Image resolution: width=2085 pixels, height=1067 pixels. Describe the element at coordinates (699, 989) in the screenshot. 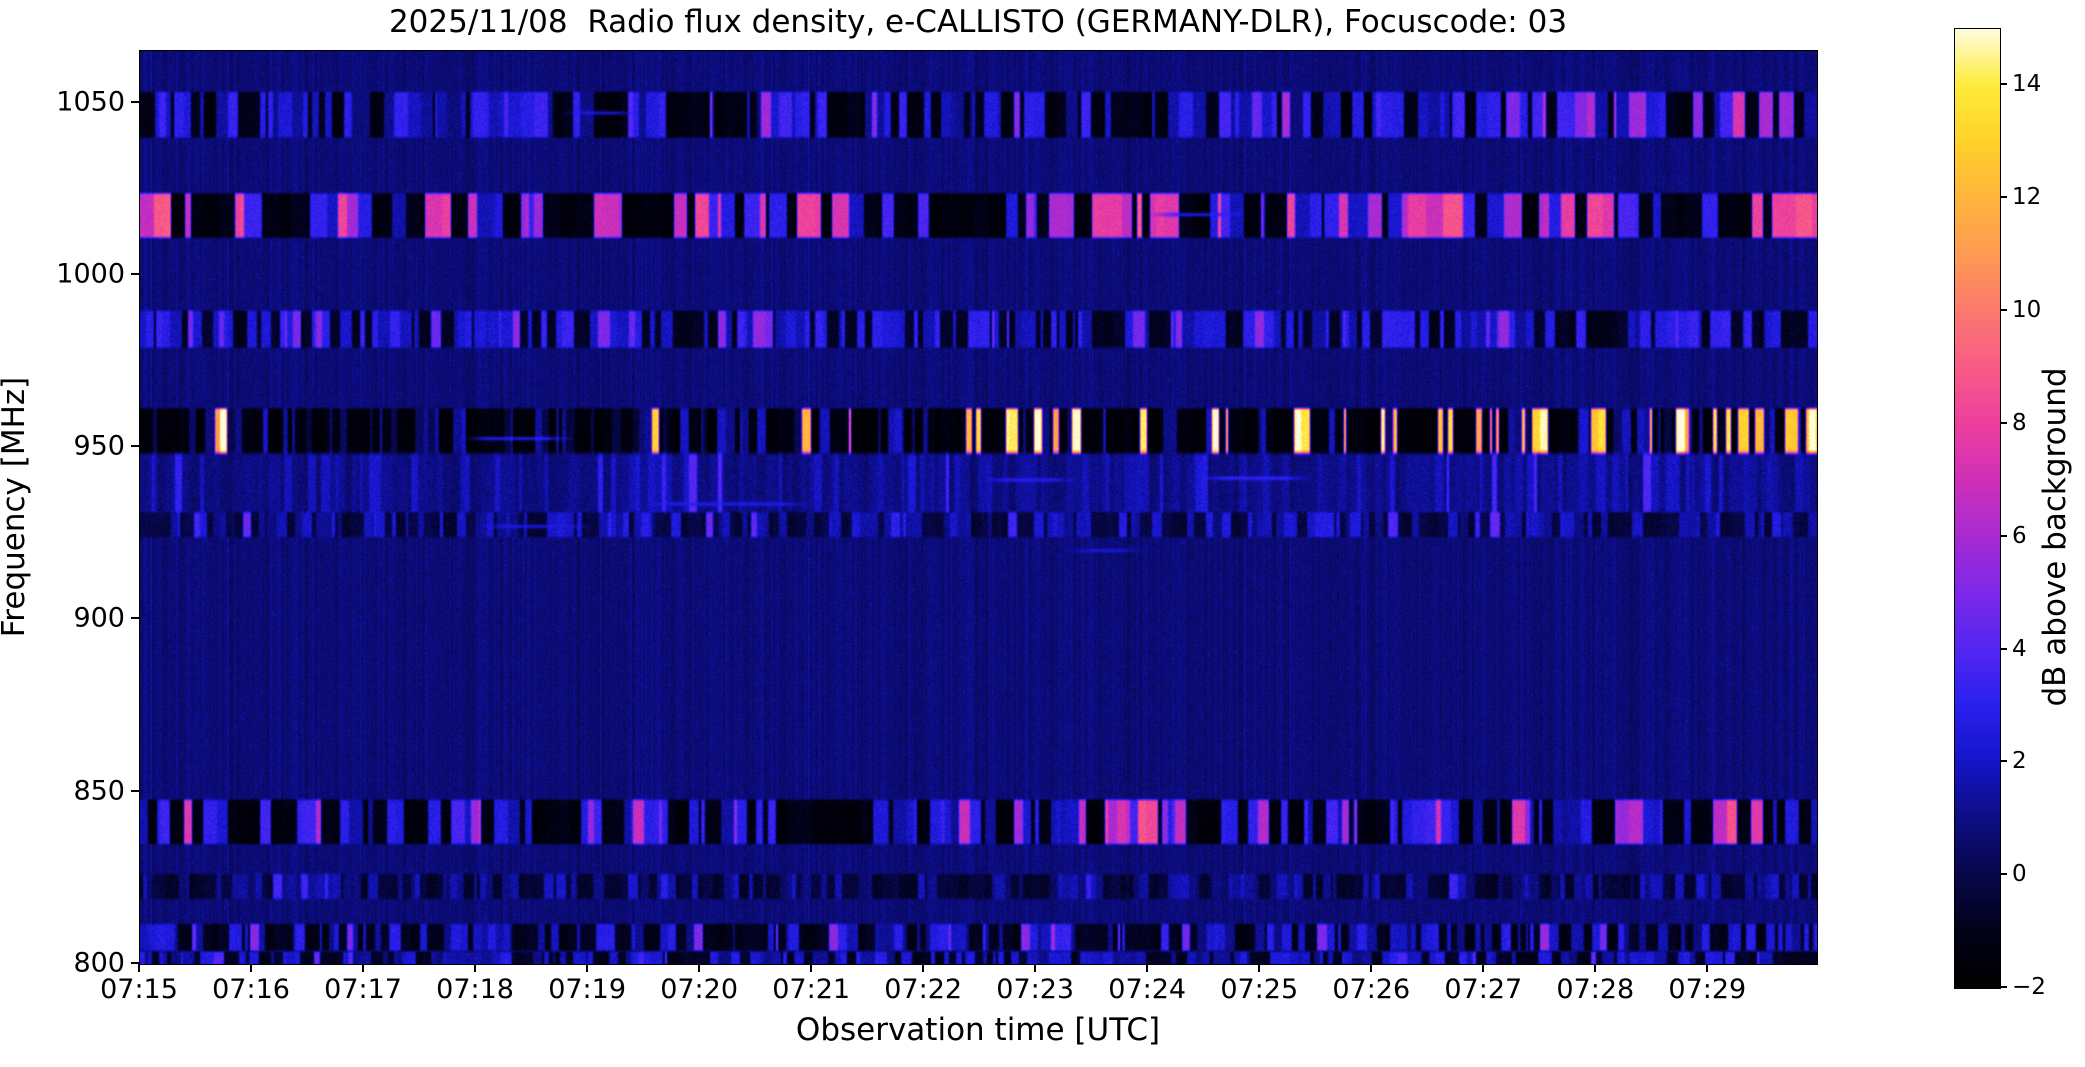

I see `x-tick-label: 07:20` at that location.